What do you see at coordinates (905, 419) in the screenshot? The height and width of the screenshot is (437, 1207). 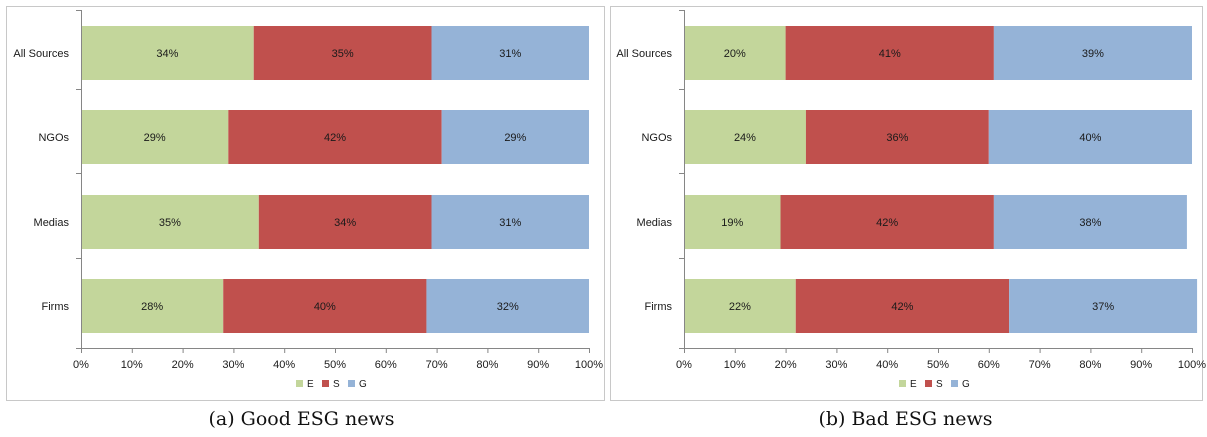 I see `caption-bad-esg-news: (b) Bad ESG news` at bounding box center [905, 419].